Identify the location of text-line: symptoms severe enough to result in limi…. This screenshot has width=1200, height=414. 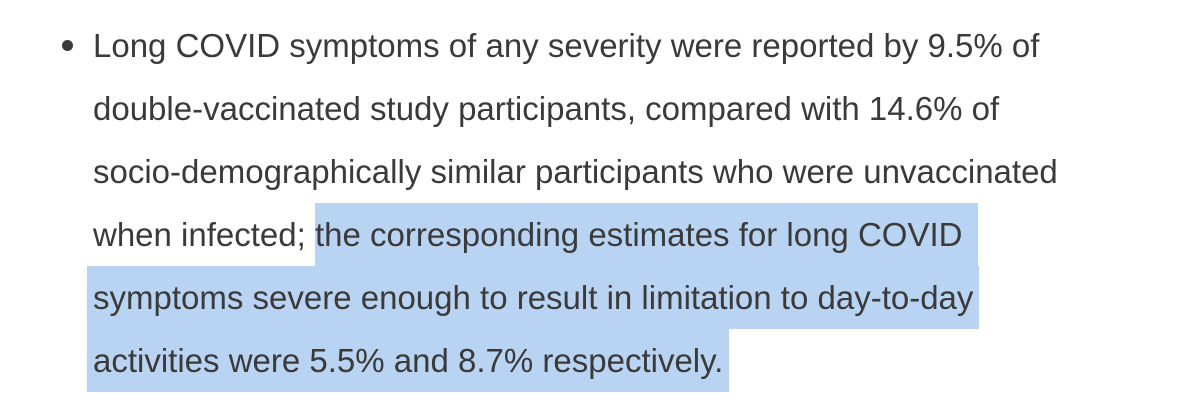
(628, 297).